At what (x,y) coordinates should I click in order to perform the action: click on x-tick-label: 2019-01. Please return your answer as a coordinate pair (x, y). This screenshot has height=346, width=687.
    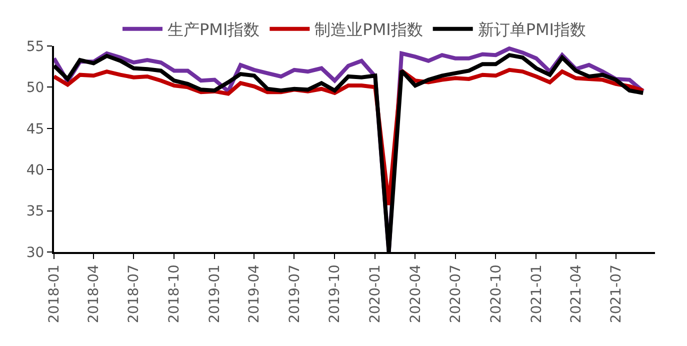
    Looking at the image, I should click on (215, 294).